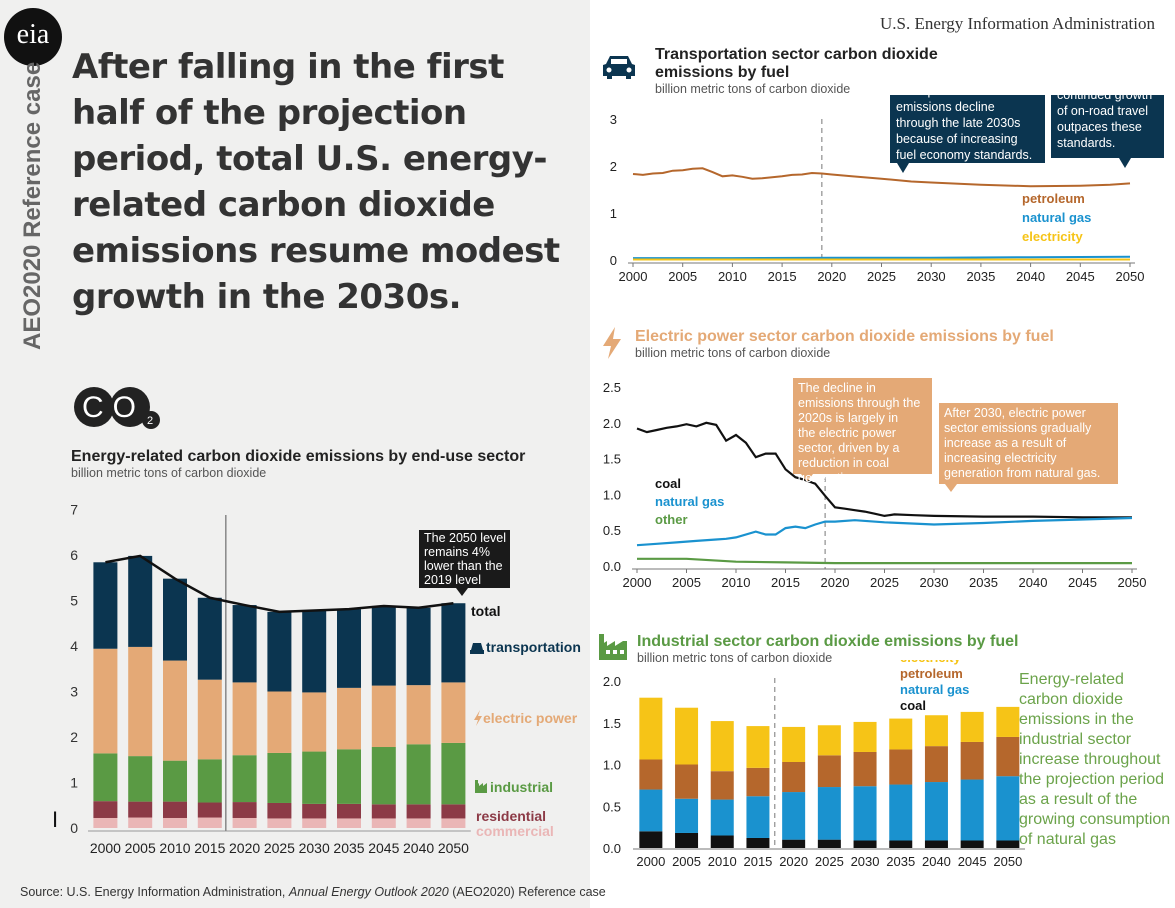 The height and width of the screenshot is (908, 1175). Describe the element at coordinates (612, 459) in the screenshot. I see `y-tick-label: 1.5` at that location.